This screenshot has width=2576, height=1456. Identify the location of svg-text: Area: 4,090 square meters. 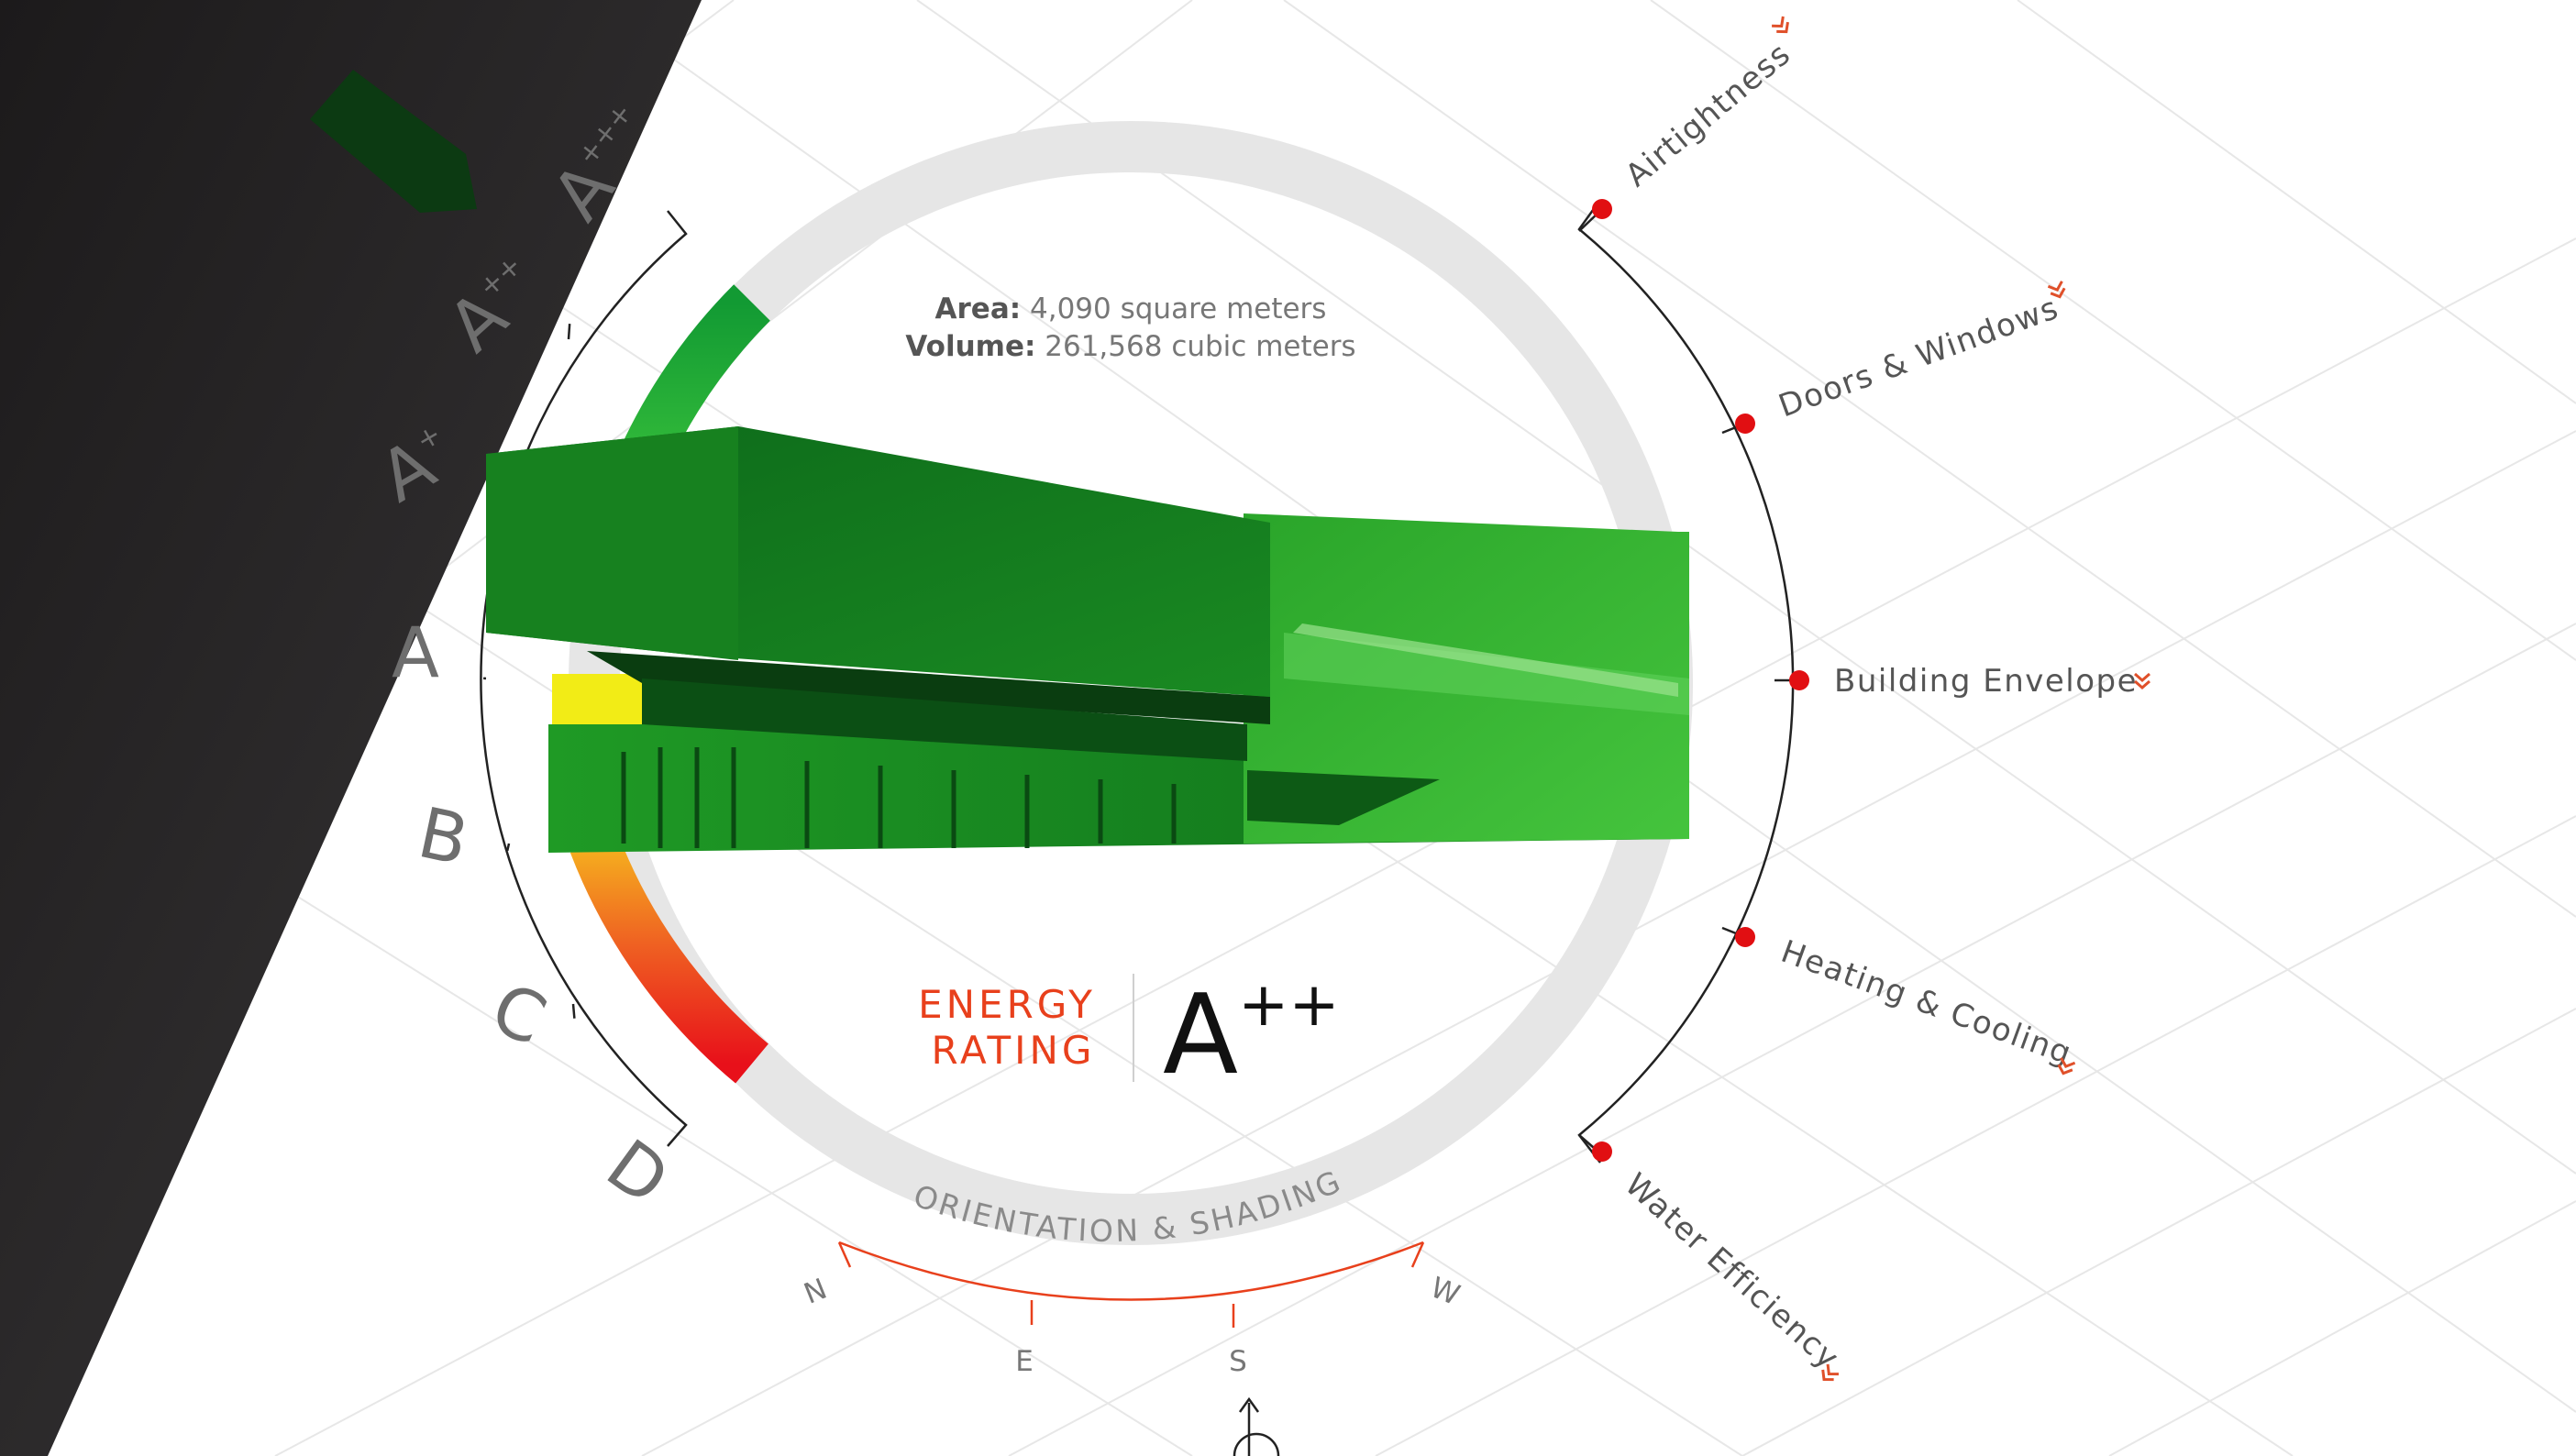
(1131, 308).